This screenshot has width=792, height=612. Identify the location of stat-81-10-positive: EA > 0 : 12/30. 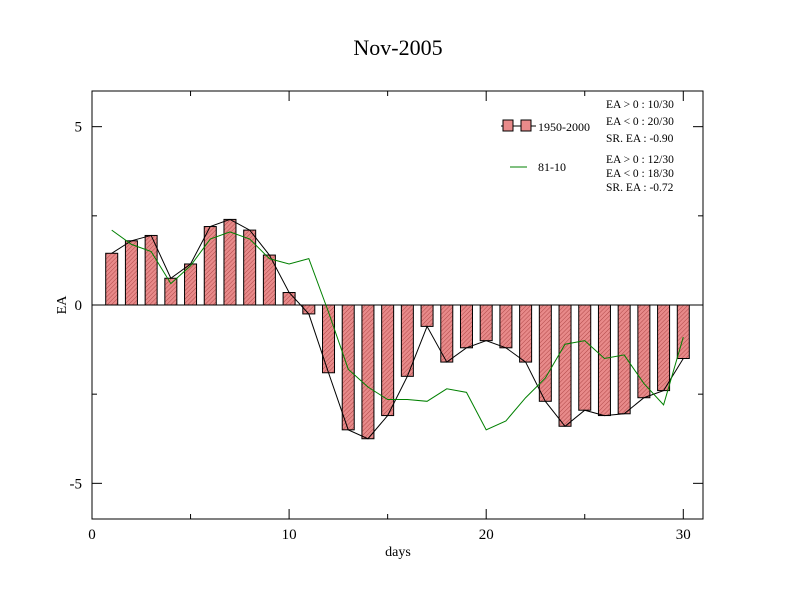
(640, 160).